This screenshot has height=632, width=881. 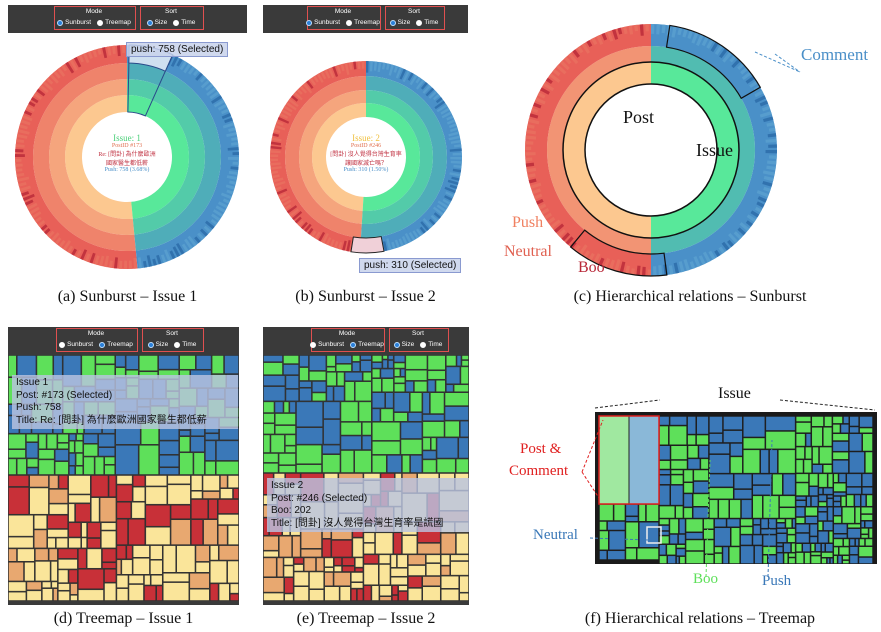 I want to click on mode-title: Mode, so click(x=94, y=11).